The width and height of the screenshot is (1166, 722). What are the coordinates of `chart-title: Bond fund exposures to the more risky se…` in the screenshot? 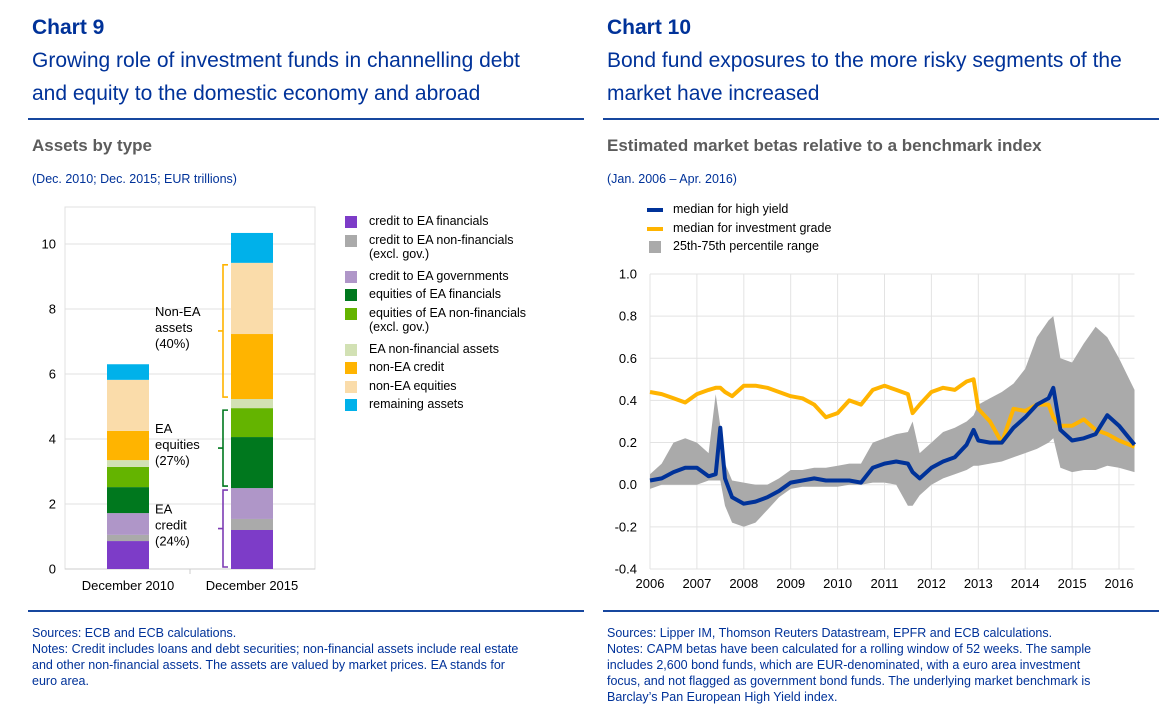 It's located at (864, 77).